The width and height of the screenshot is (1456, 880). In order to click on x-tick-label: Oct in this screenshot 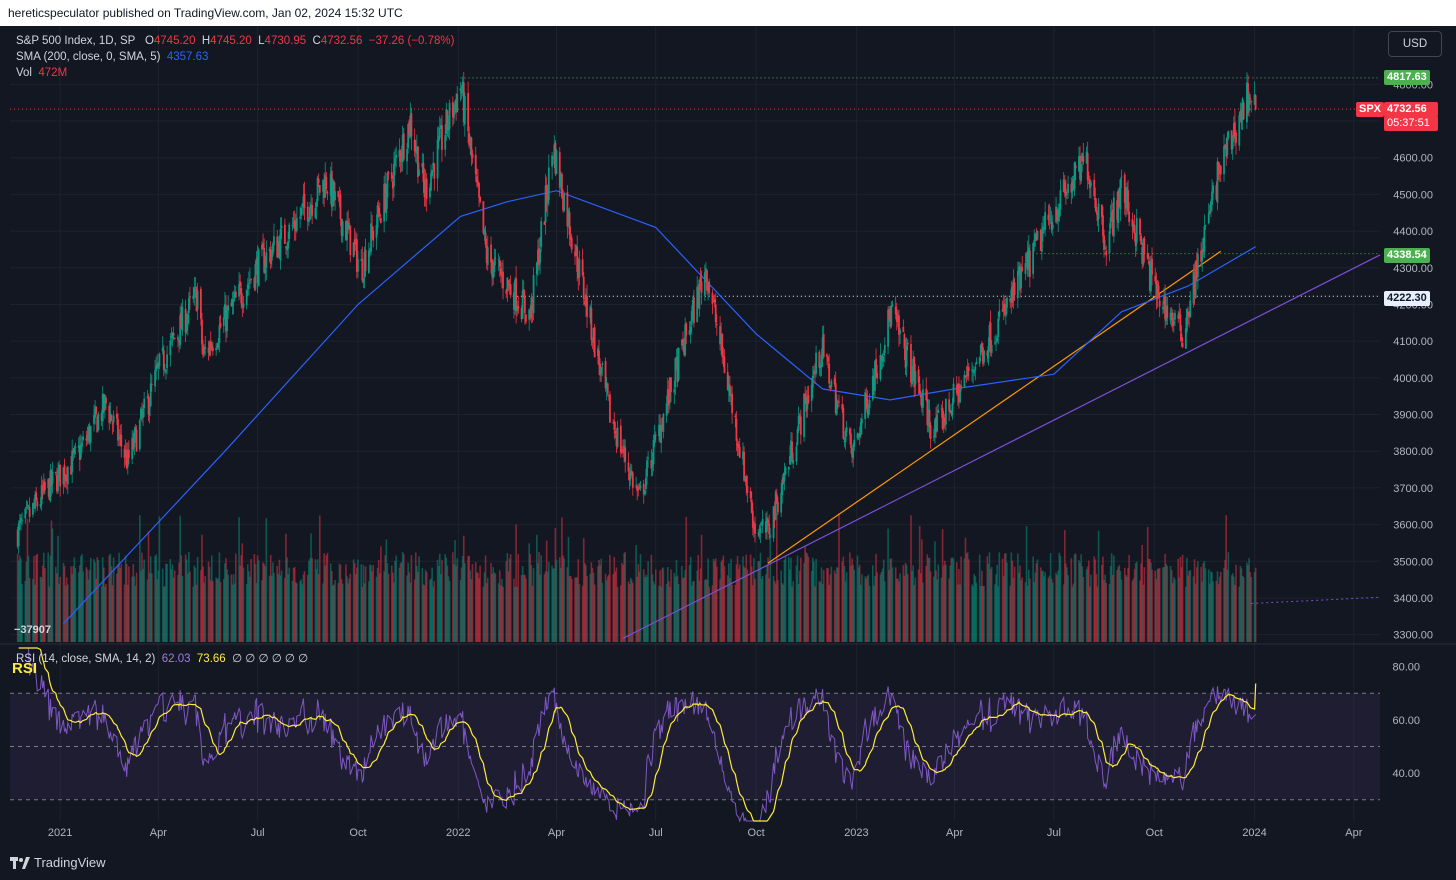, I will do `click(756, 833)`.